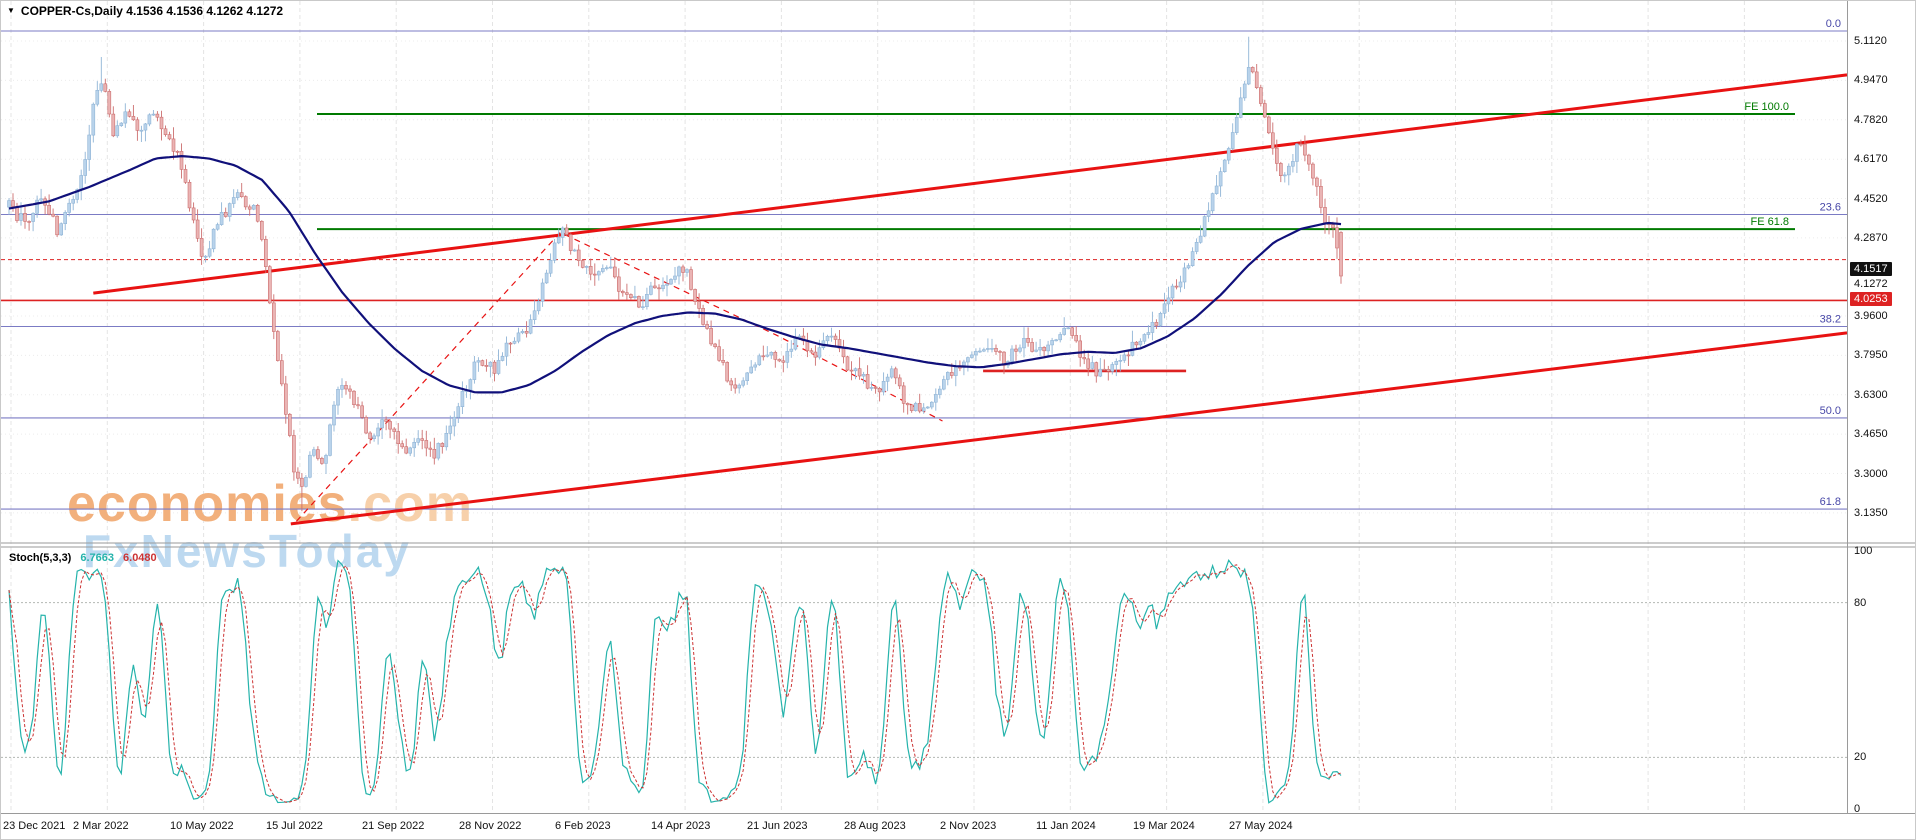 Image resolution: width=1916 pixels, height=840 pixels. What do you see at coordinates (393, 826) in the screenshot?
I see `date-tick-label: 21 Sep 2022` at bounding box center [393, 826].